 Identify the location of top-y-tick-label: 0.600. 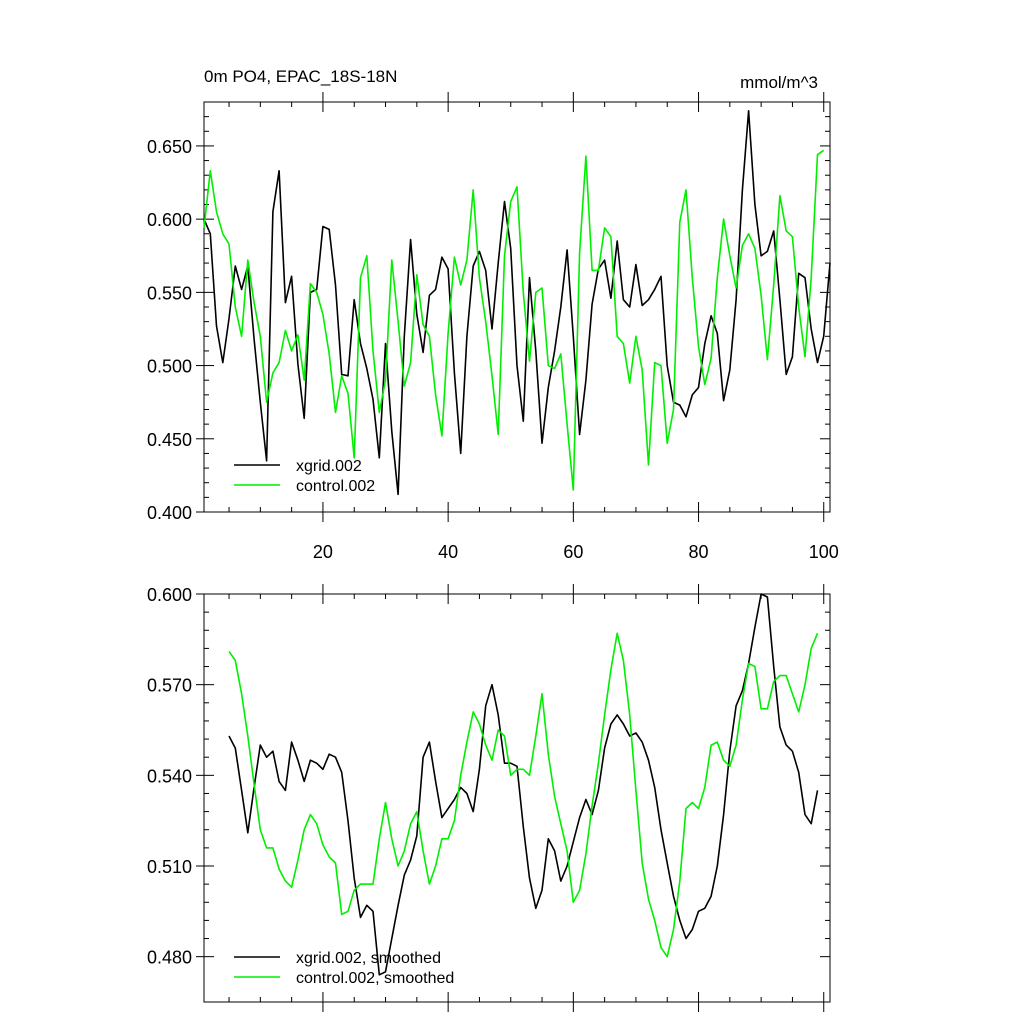
(169, 220).